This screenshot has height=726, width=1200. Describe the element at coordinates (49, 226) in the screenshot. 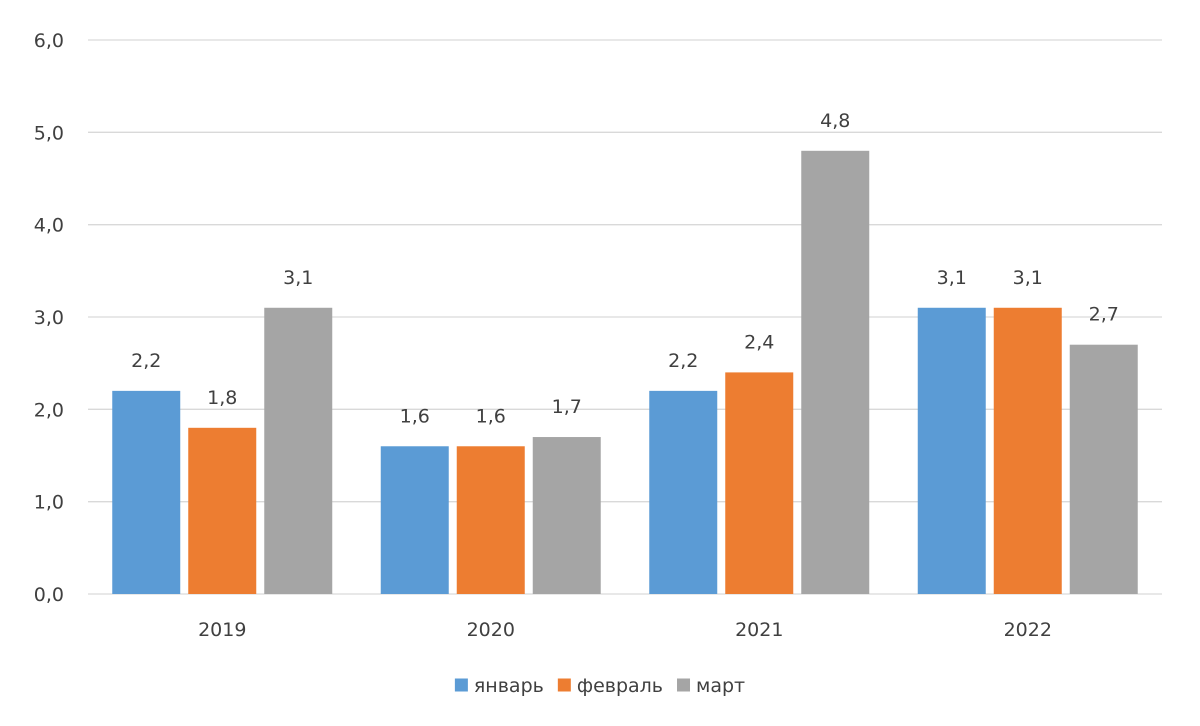

I see `y-tick-label: 4,0` at that location.